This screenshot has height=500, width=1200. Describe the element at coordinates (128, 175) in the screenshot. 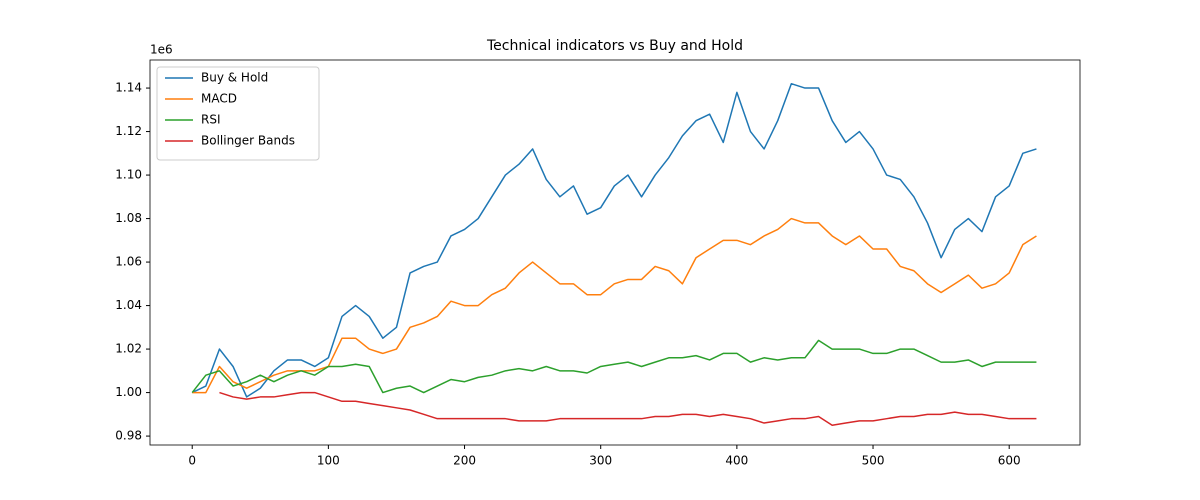

I see `y-tick-label: 1.10` at that location.